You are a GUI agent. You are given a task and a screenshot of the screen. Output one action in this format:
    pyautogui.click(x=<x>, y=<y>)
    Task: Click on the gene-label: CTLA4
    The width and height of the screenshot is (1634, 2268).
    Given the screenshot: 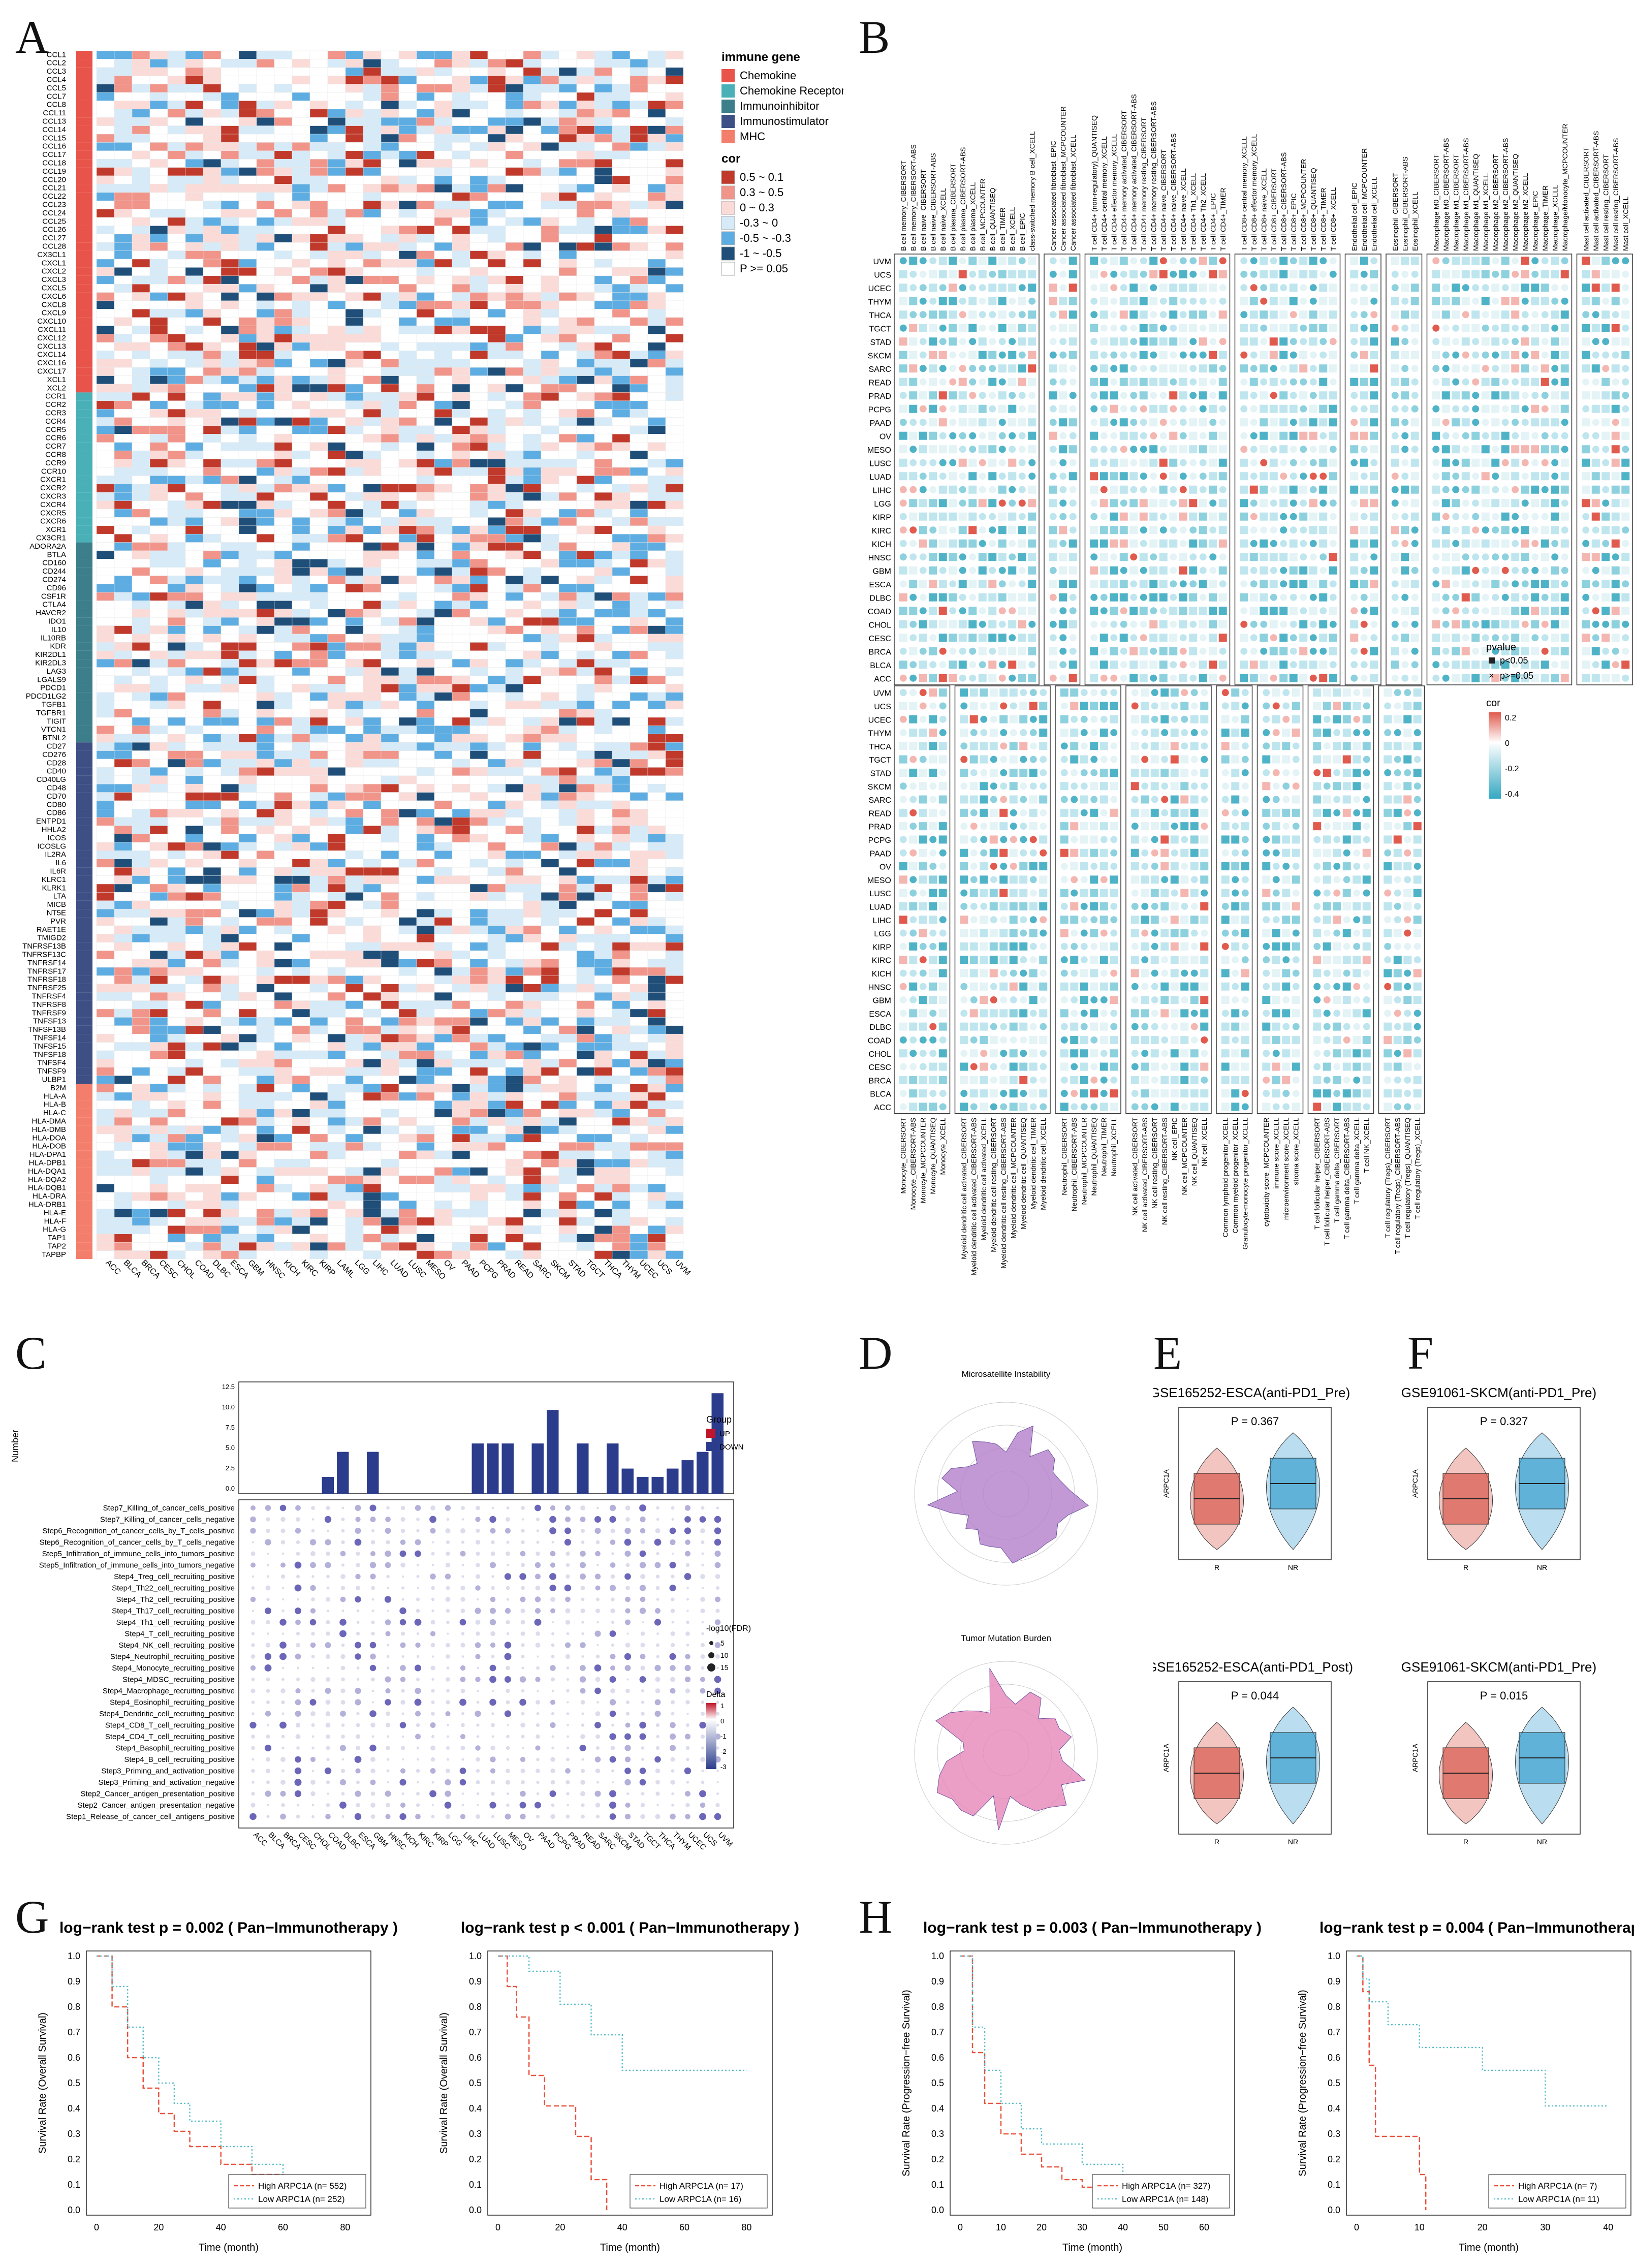 What is the action you would take?
    pyautogui.click(x=54, y=605)
    